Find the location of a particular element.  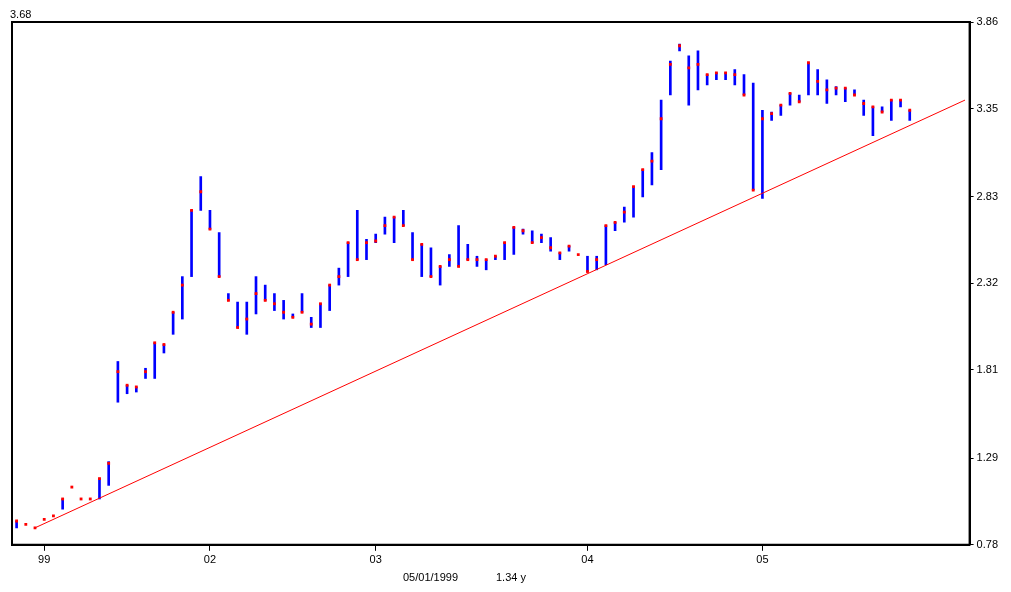

x-tick-label: 04 is located at coordinates (587, 559).